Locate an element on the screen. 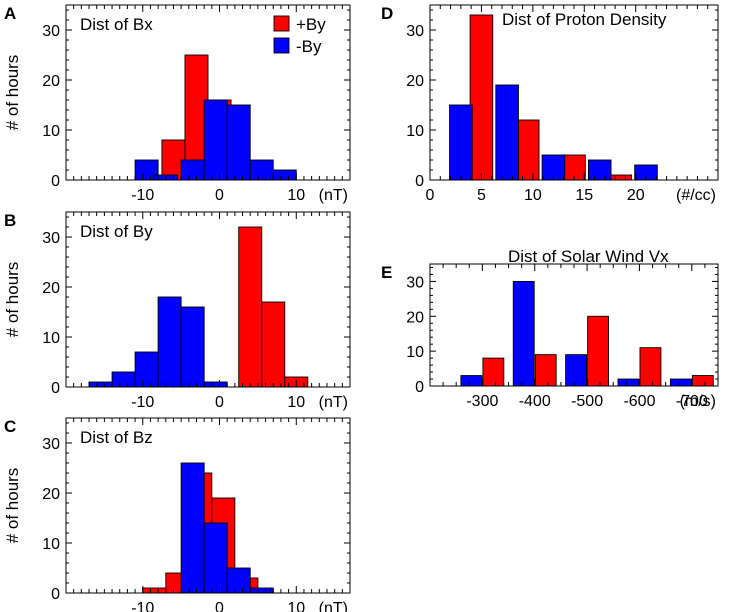  panel-c: C Dist of Bz # of hours 0 10 20 30 -10 0 10 (nT) is located at coordinates (177, 514).